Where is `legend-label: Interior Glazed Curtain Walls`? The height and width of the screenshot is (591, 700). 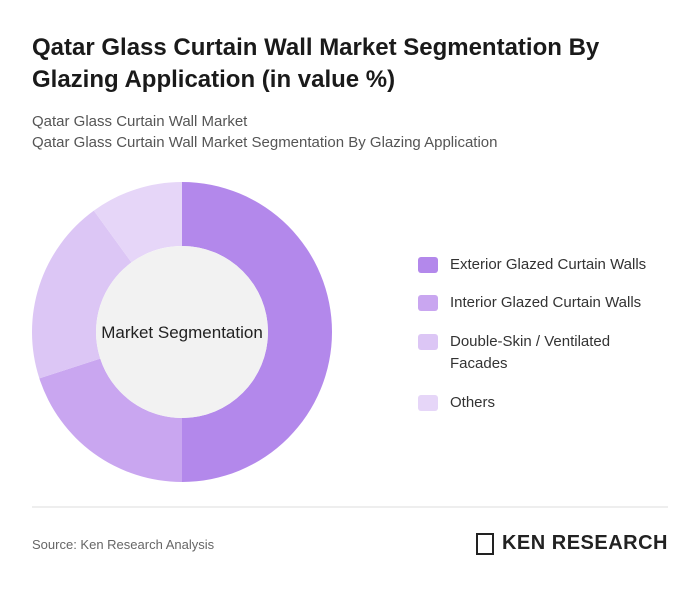 legend-label: Interior Glazed Curtain Walls is located at coordinates (546, 302).